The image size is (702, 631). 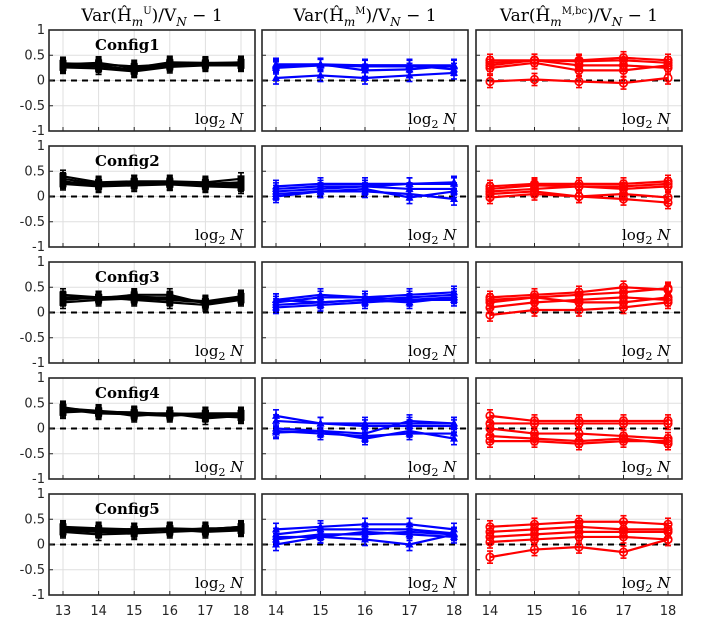 I want to click on panel-r2-c3: log2 N, so click(x=579, y=196).